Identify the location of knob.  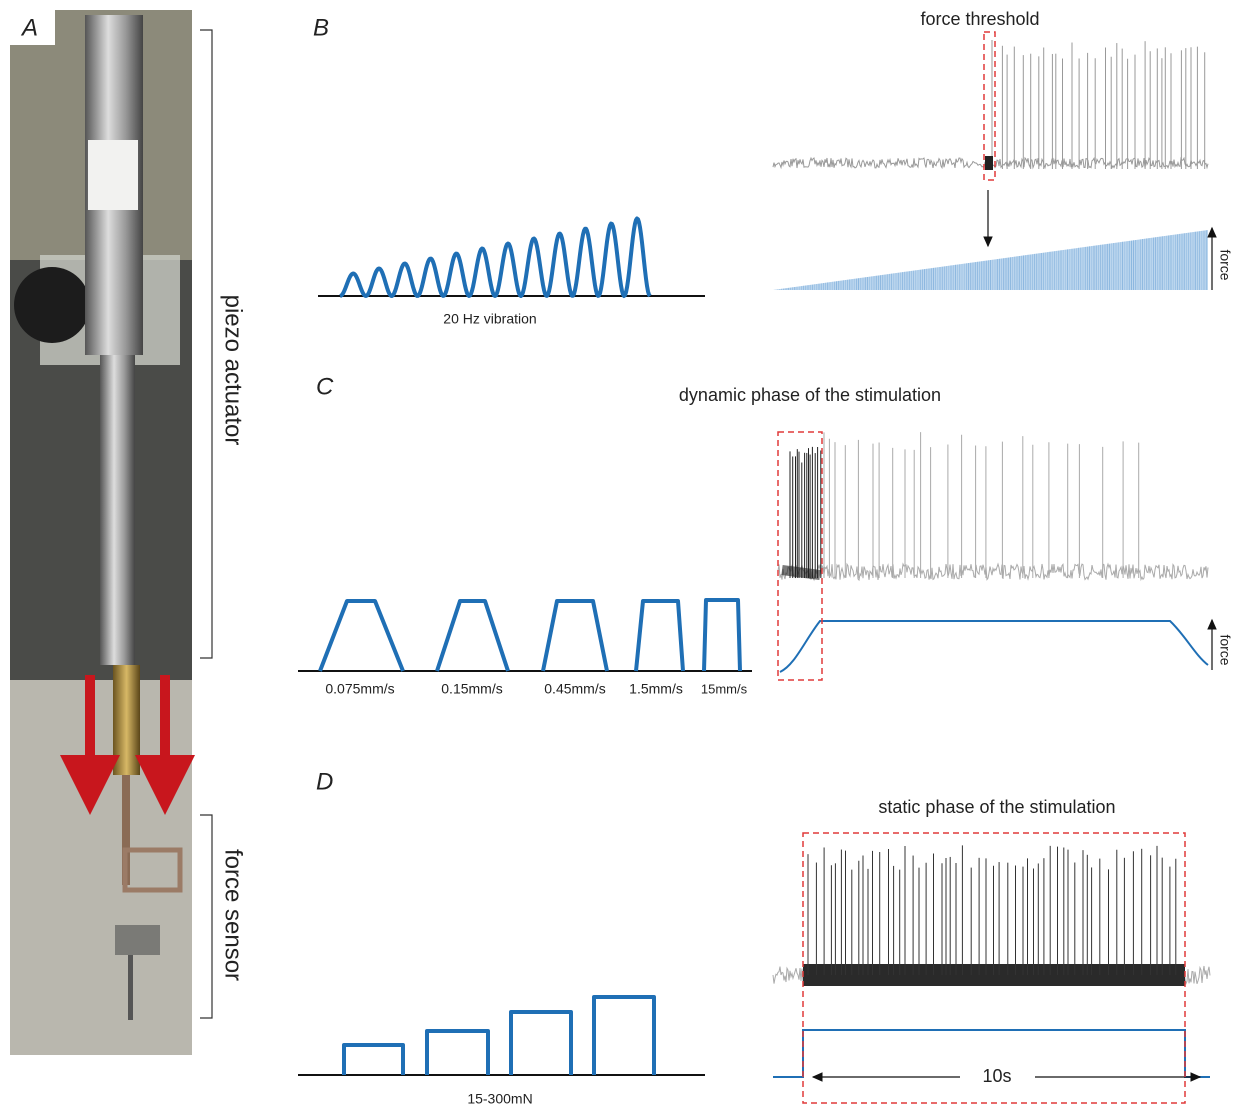
(52, 305).